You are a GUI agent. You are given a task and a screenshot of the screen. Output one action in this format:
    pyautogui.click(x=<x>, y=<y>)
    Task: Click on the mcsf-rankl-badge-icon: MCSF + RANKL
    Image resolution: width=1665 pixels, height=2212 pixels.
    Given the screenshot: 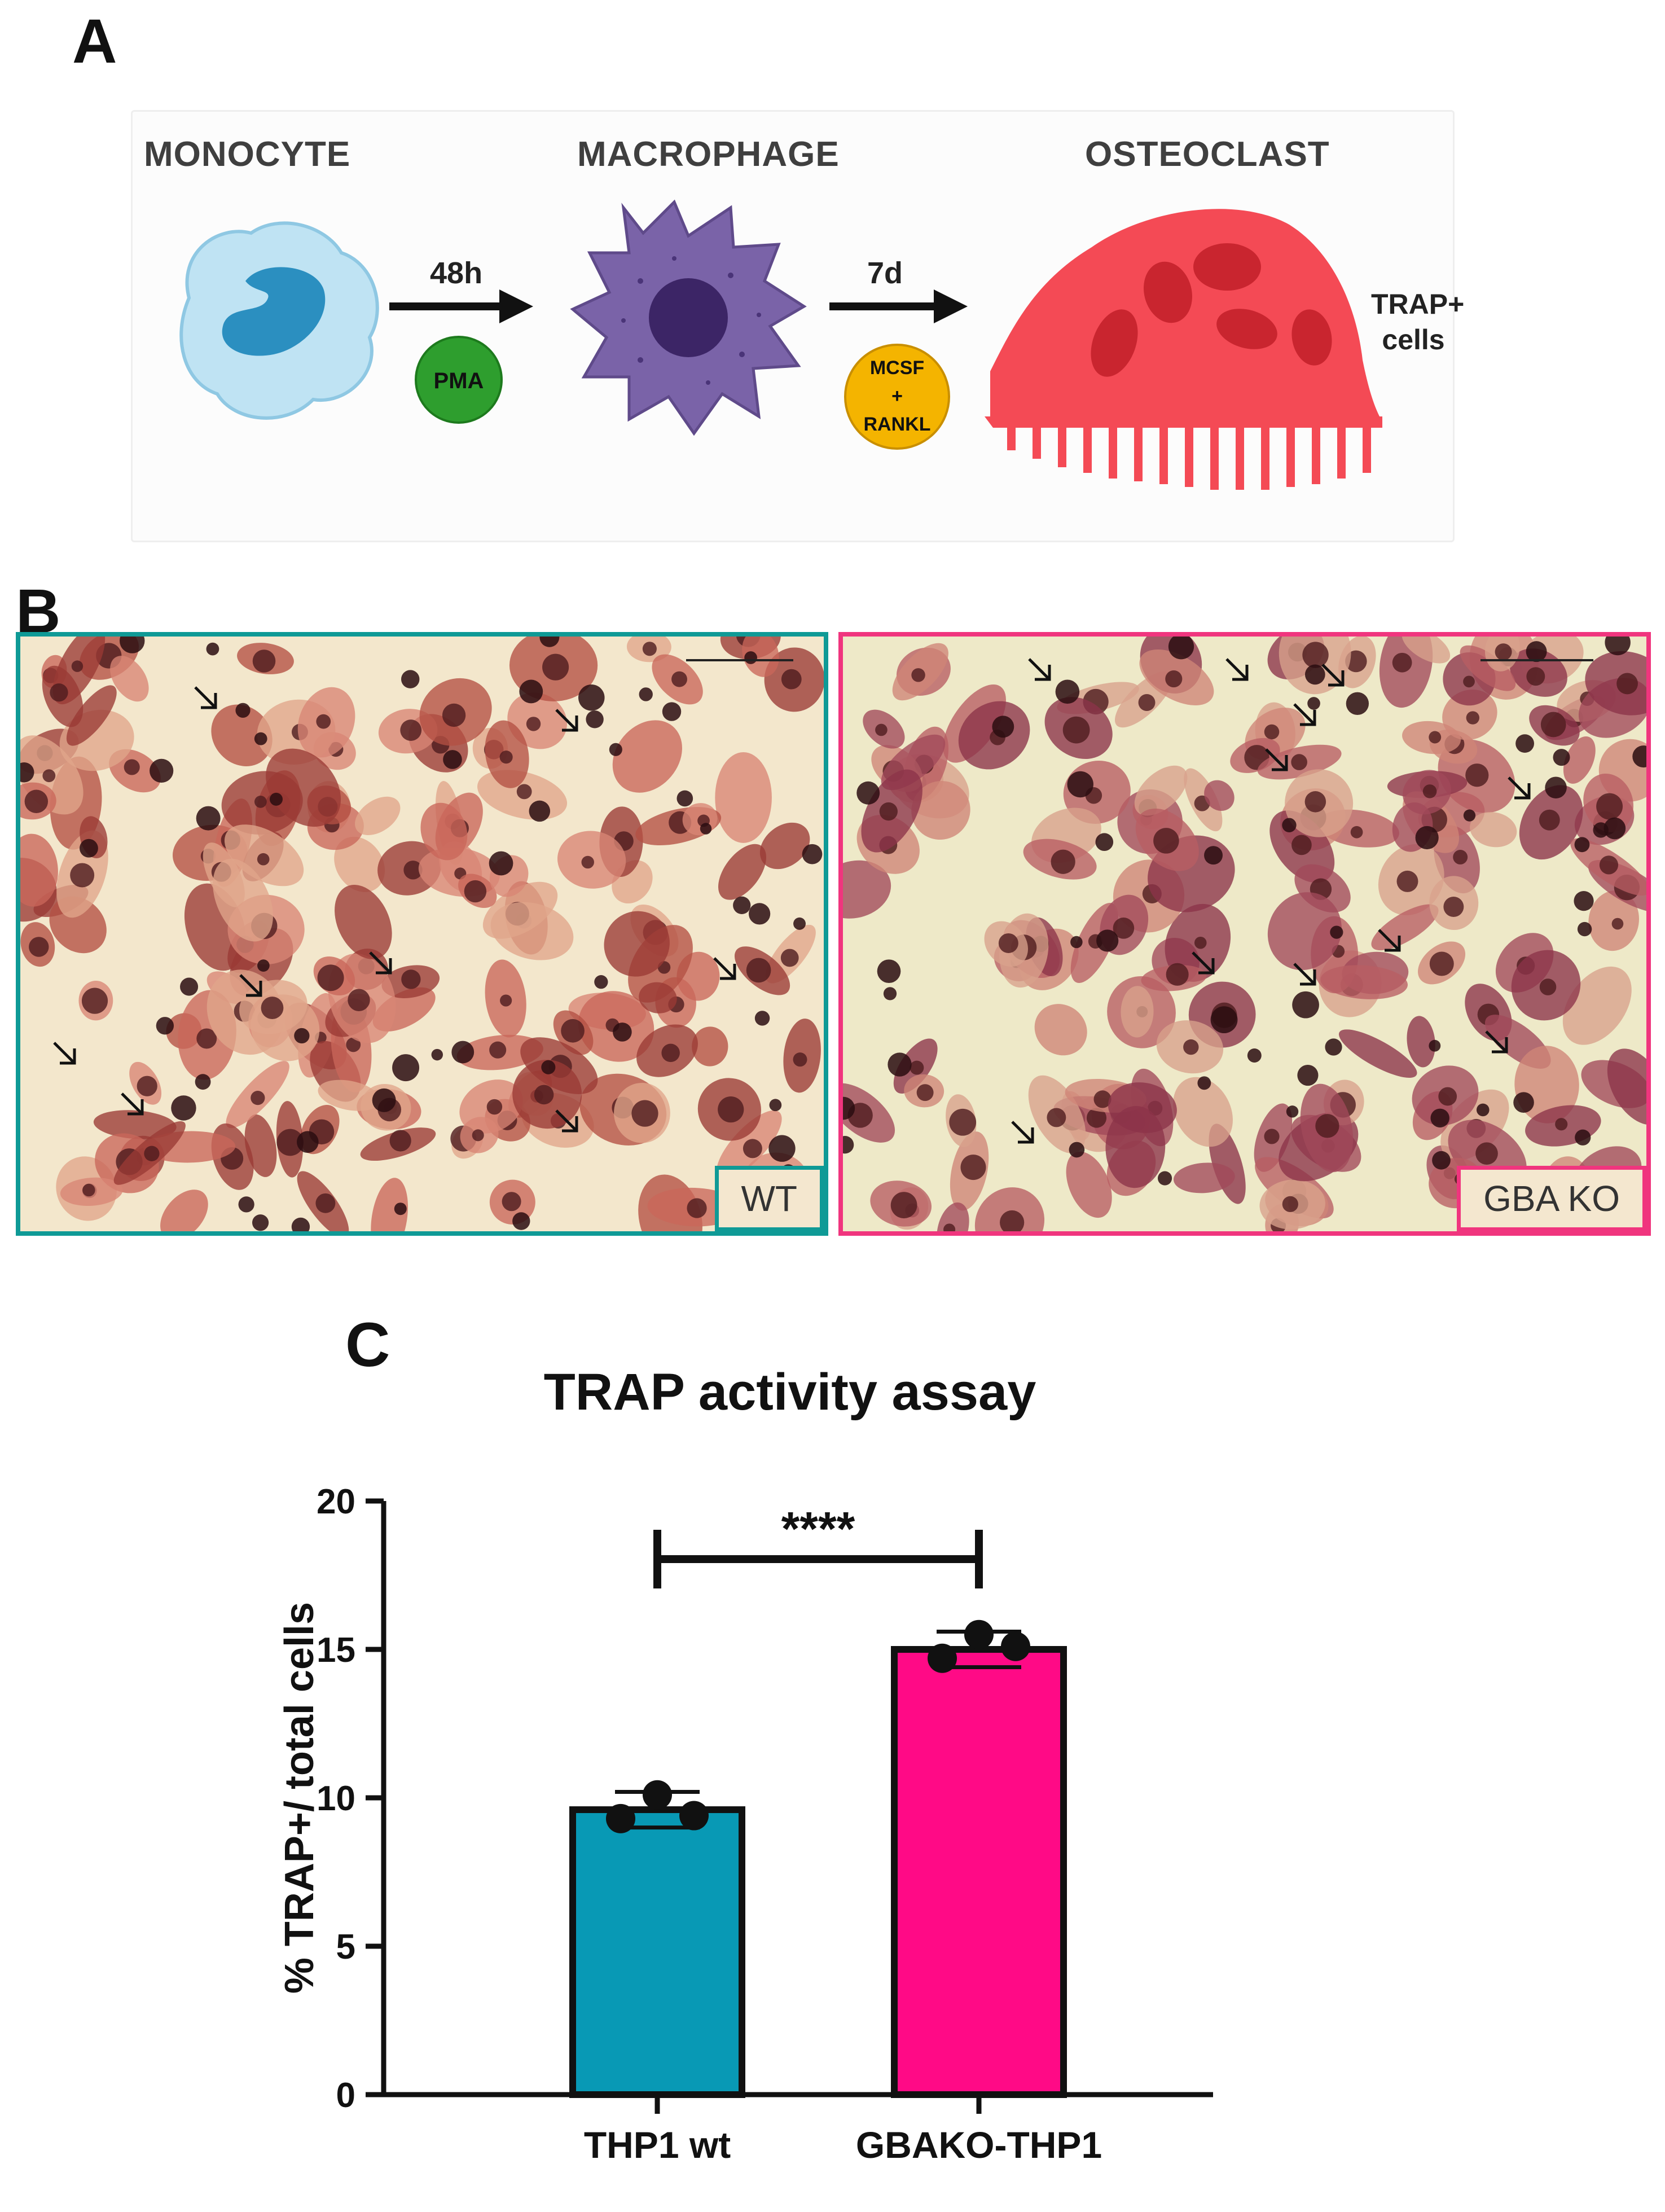 What is the action you would take?
    pyautogui.click(x=897, y=397)
    